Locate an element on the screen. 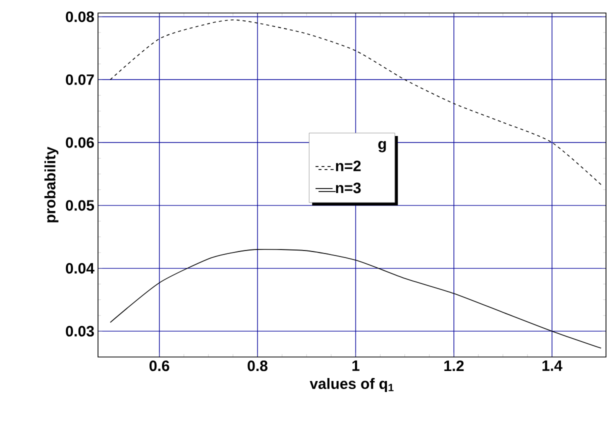  y-tick-label: 0.07 is located at coordinates (80, 79).